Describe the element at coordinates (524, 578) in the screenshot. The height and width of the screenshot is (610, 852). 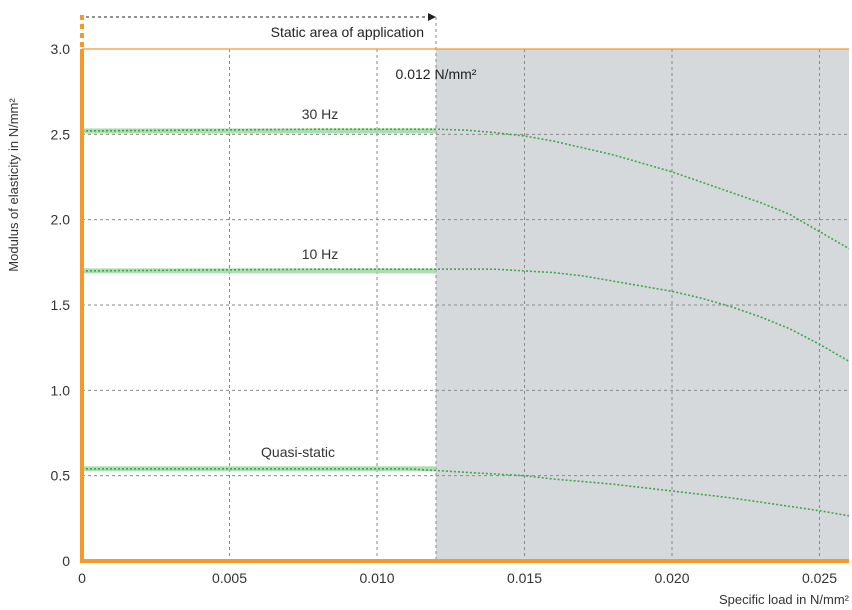
I see `x-tick-label: 0.015` at that location.